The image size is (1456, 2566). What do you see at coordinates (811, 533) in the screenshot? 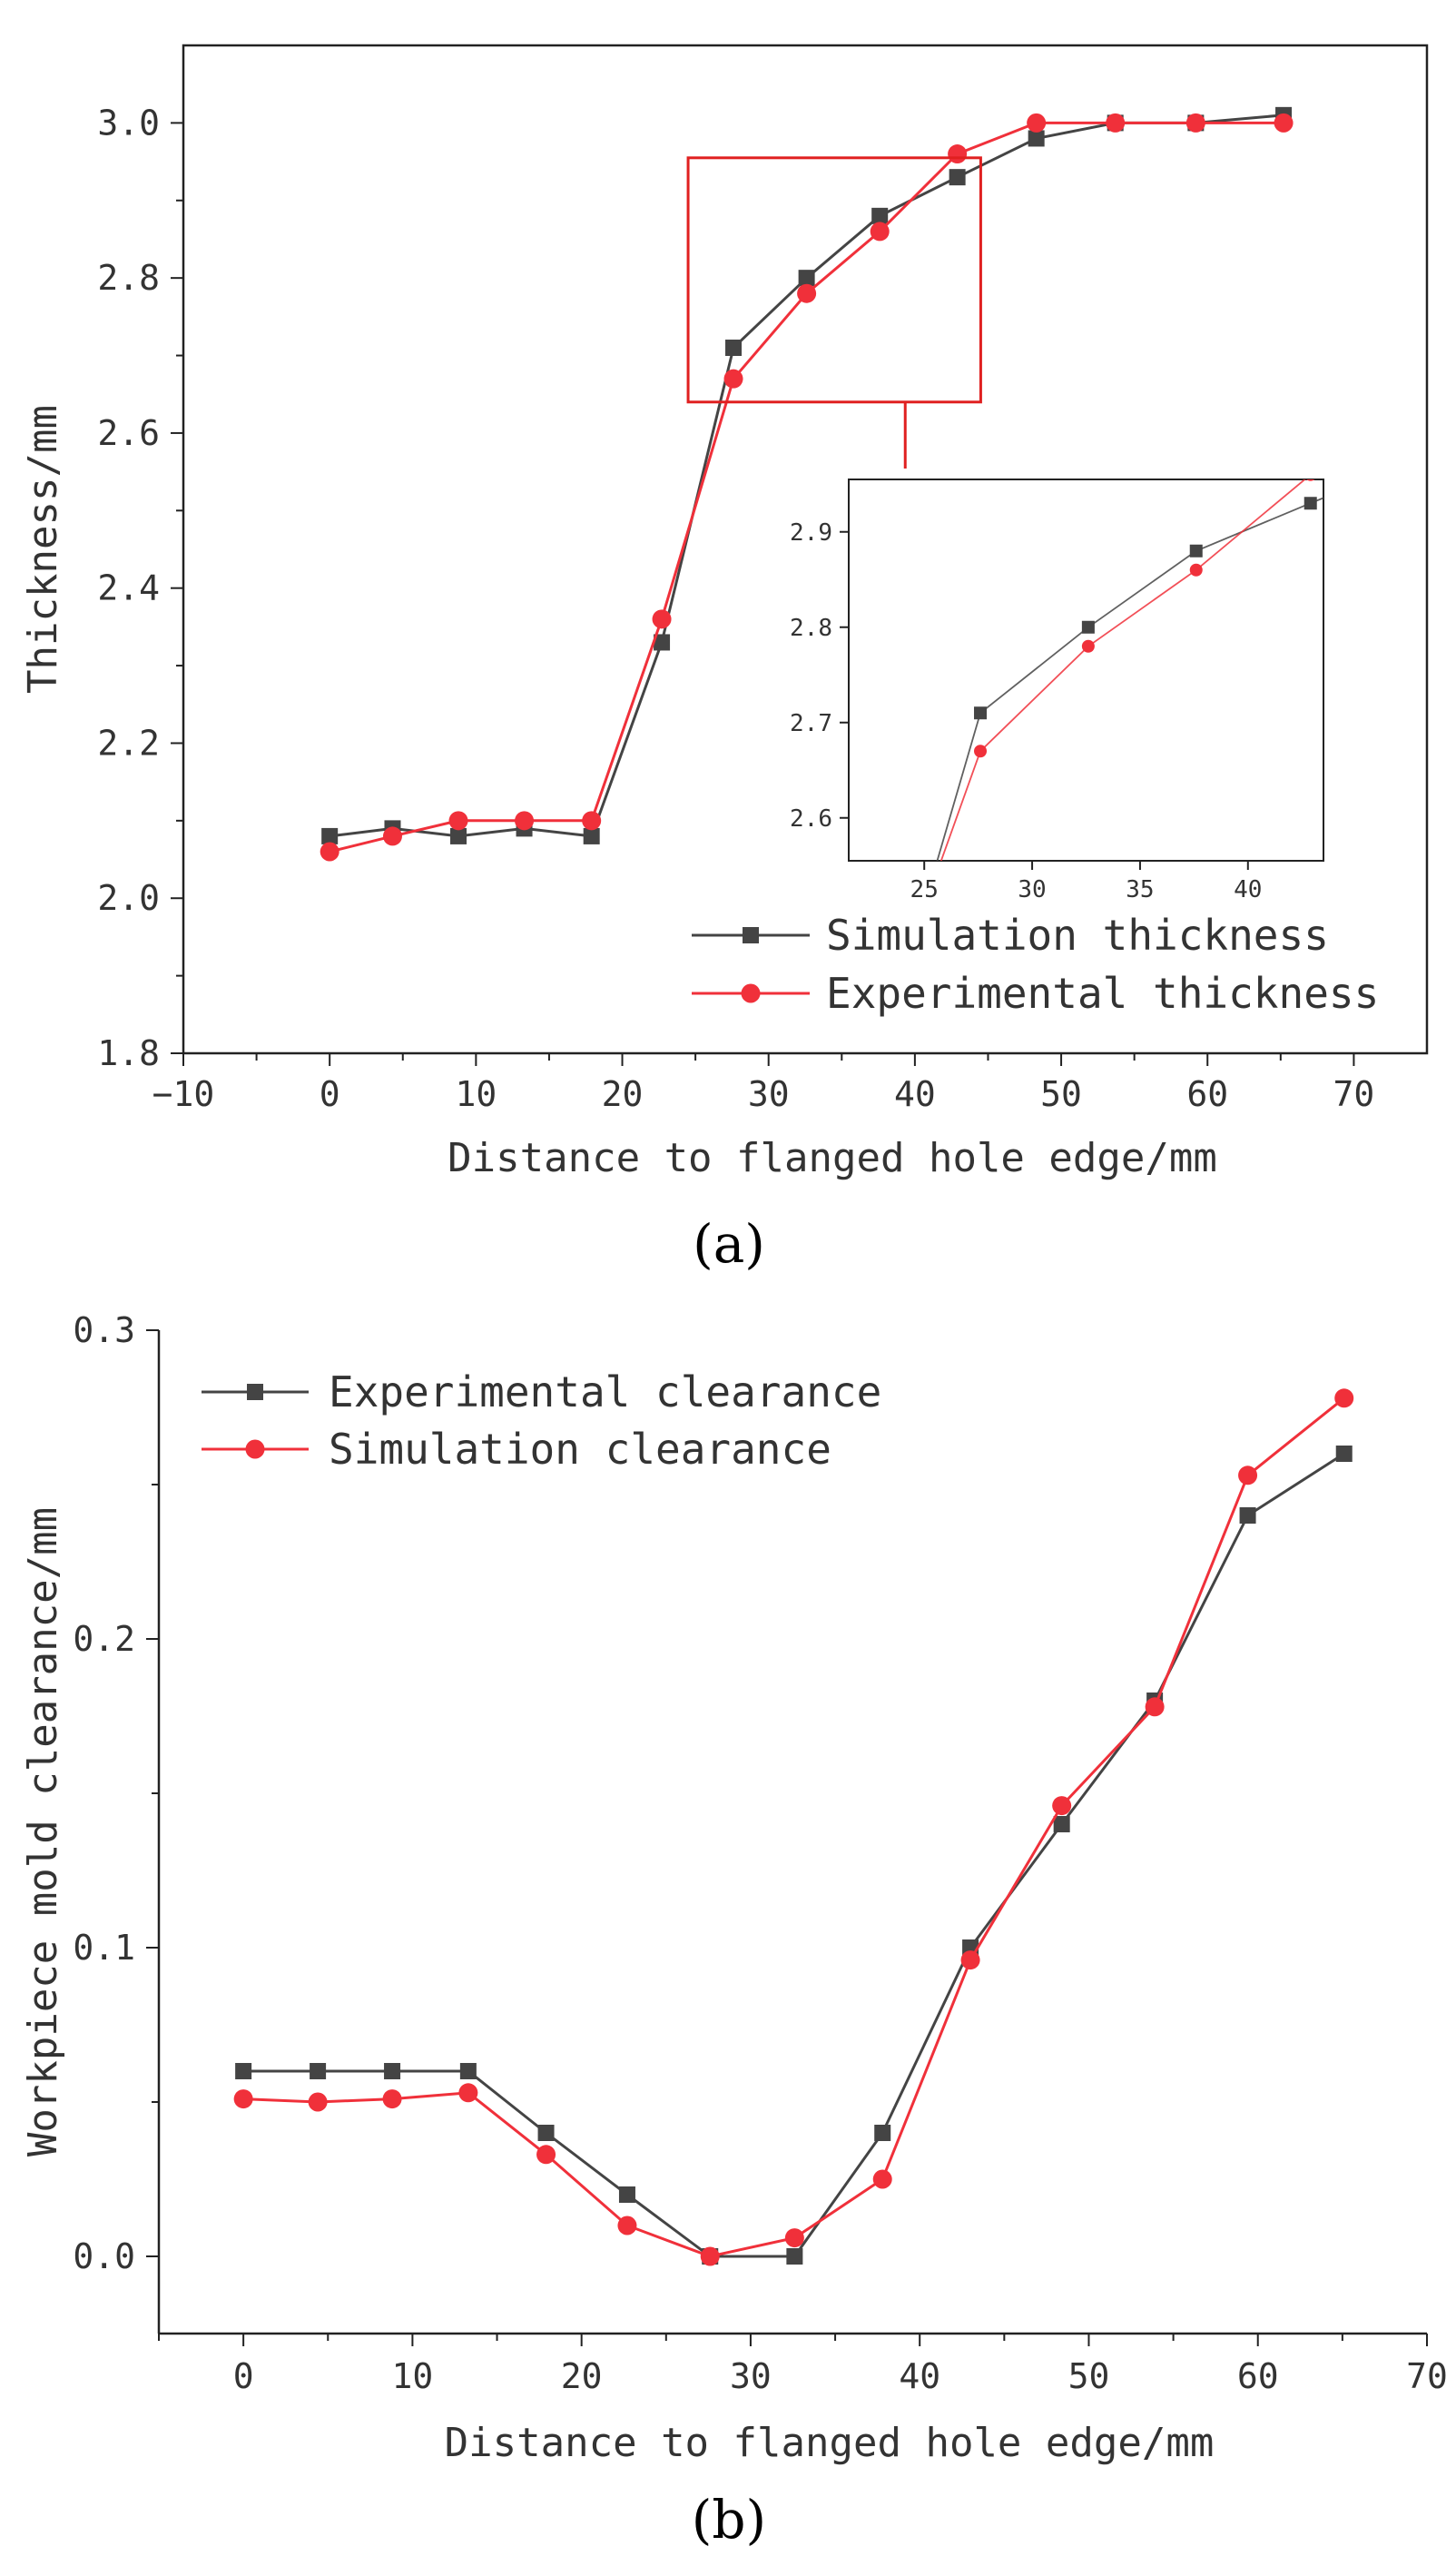
I see `inset-y-tick-label: 2.9` at bounding box center [811, 533].